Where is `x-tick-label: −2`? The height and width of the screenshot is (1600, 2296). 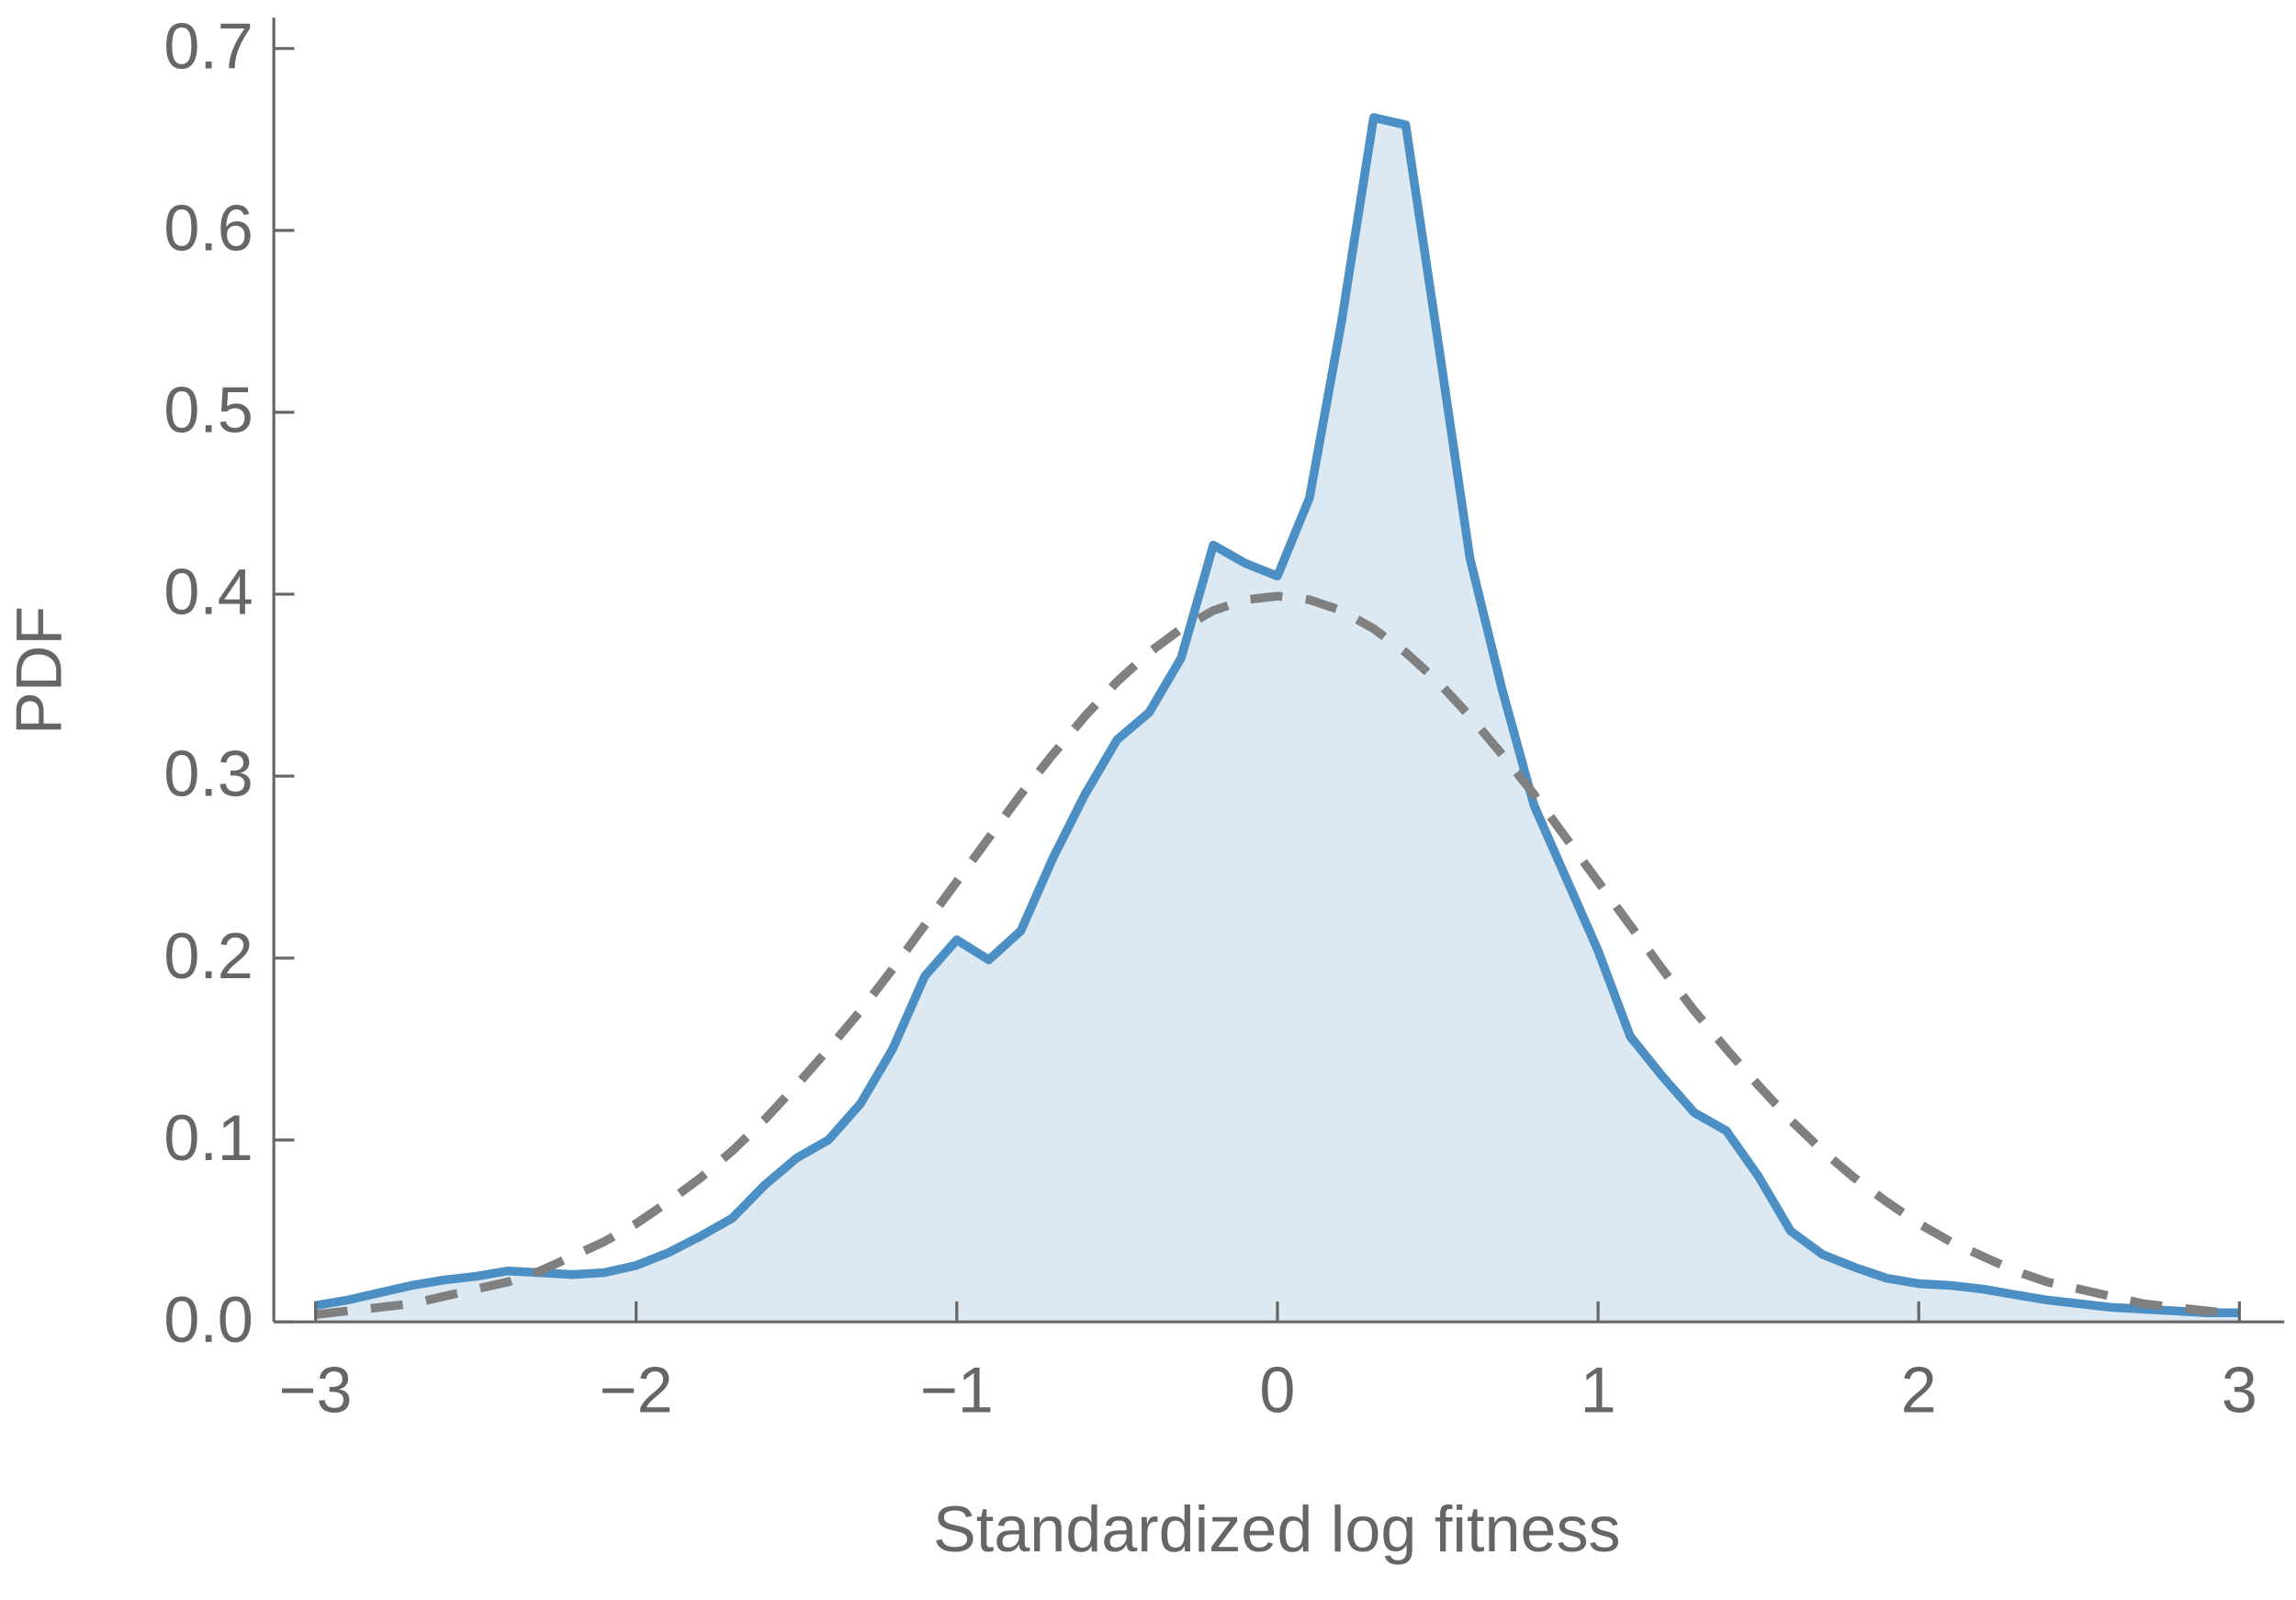
x-tick-label: −2 is located at coordinates (636, 1390).